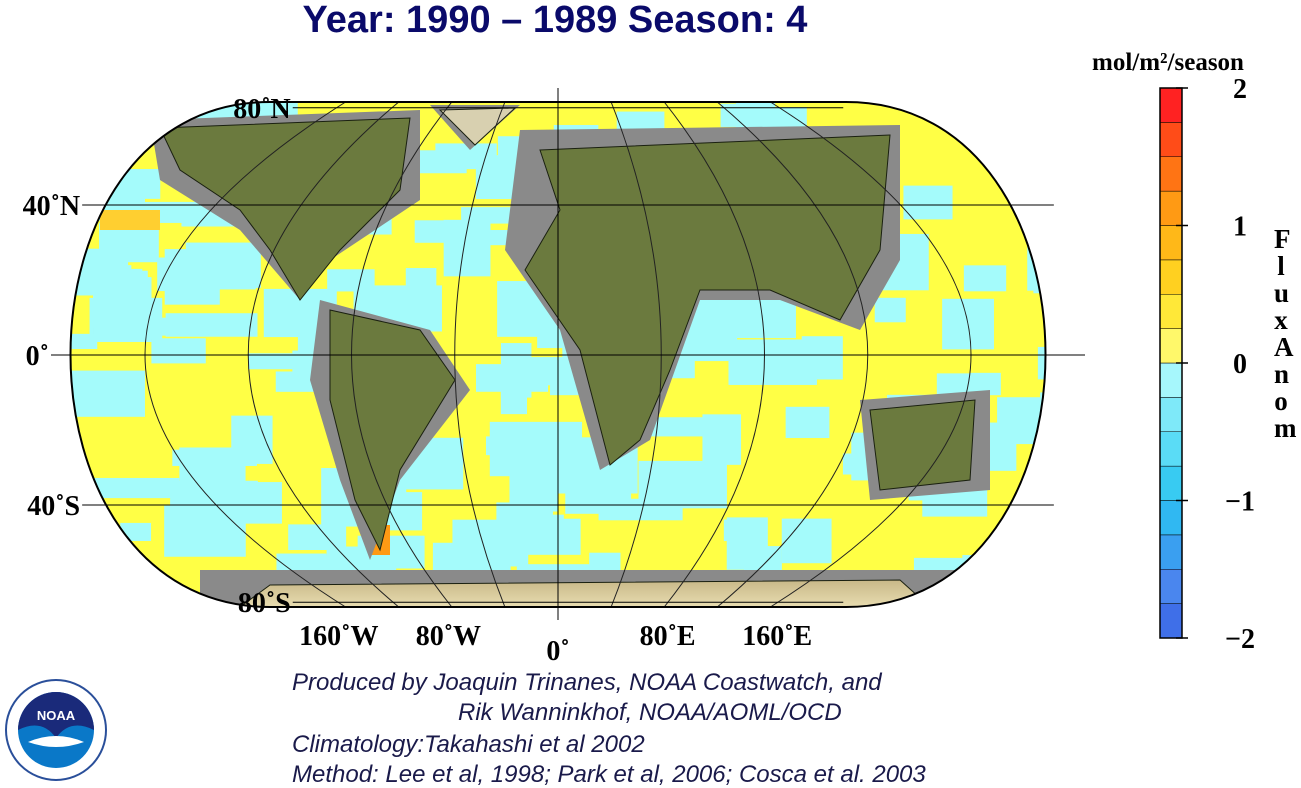 The height and width of the screenshot is (788, 1301). Describe the element at coordinates (777, 636) in the screenshot. I see `lon-label: 160˚E` at that location.